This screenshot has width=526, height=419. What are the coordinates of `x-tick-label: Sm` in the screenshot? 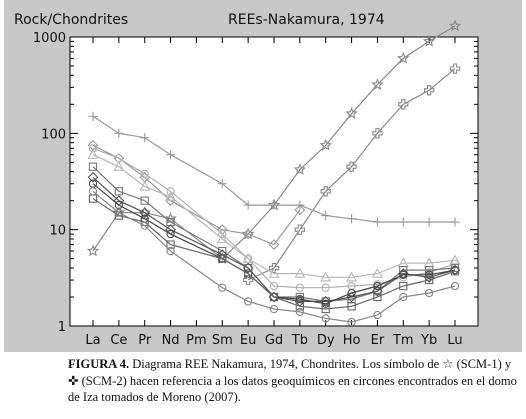 It's located at (222, 340).